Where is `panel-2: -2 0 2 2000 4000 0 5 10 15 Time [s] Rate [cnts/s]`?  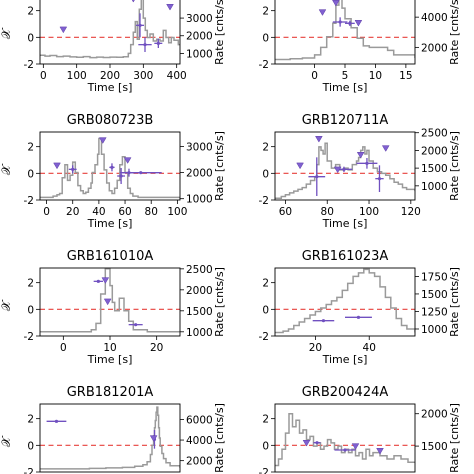 panel-2: -2 0 2 2000 4000 0 5 10 15 Time [s] Rate [cnts/s] is located at coordinates (360, 47).